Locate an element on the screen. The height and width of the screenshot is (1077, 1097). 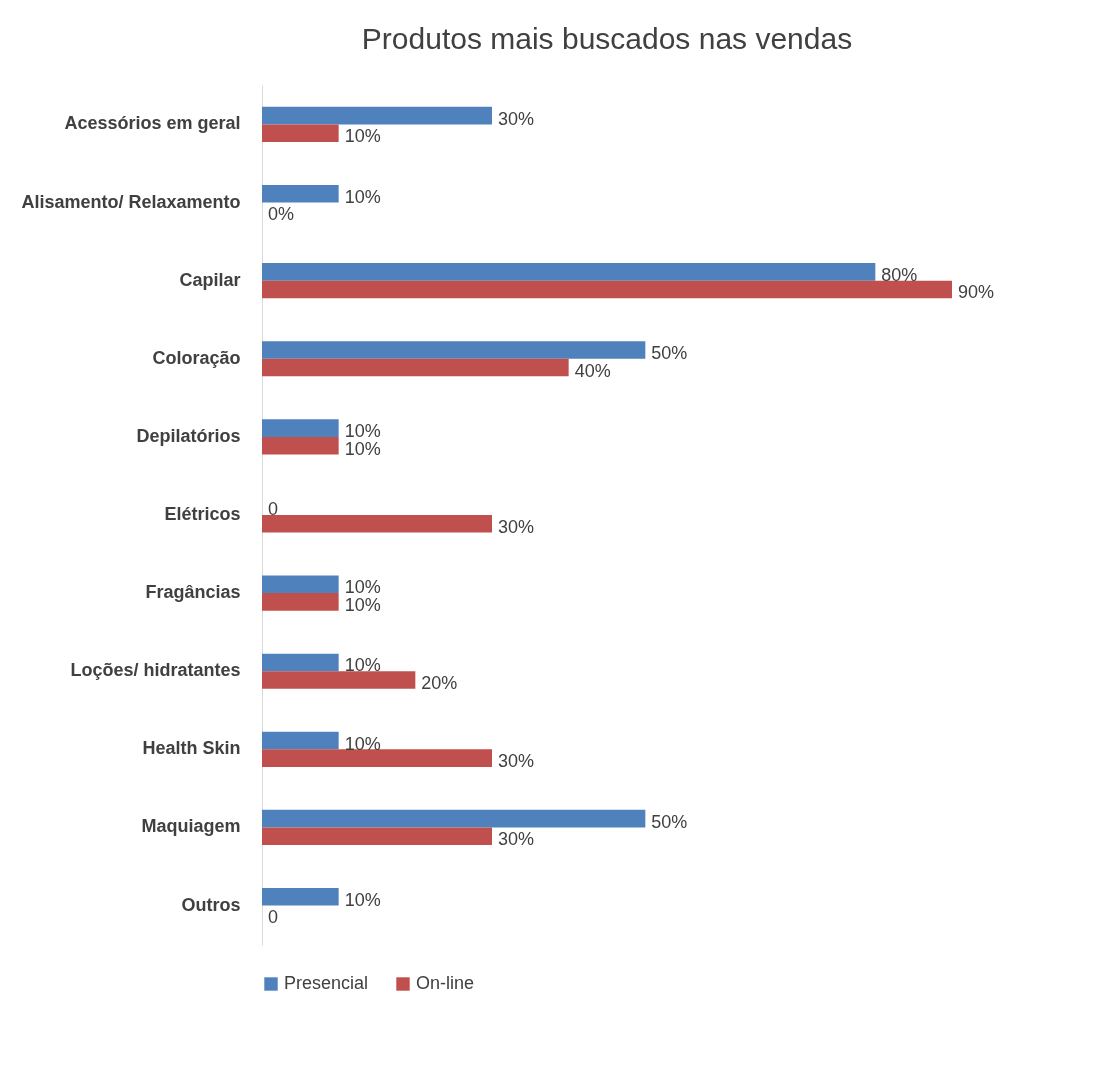
y-tick-label: Alisamento/ Relaxamento is located at coordinates (131, 201).